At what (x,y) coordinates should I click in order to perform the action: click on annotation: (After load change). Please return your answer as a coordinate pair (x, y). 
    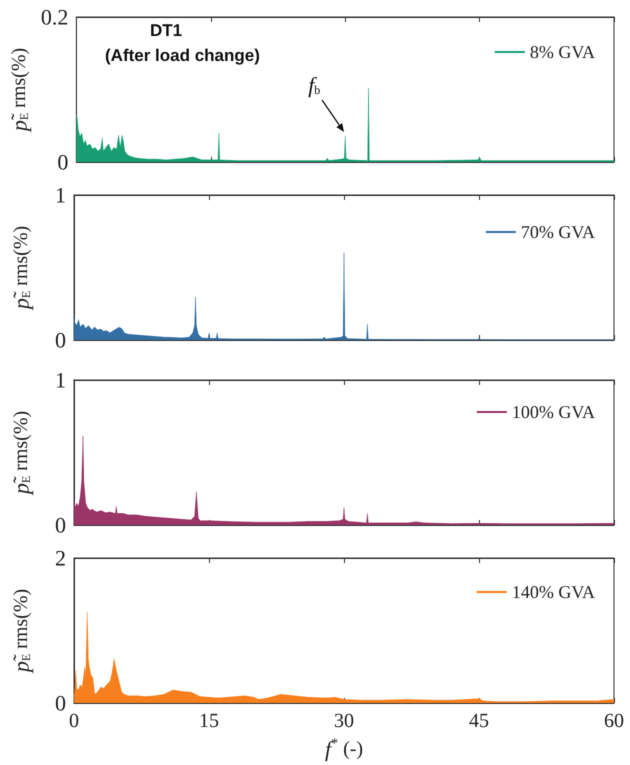
    Looking at the image, I should click on (182, 55).